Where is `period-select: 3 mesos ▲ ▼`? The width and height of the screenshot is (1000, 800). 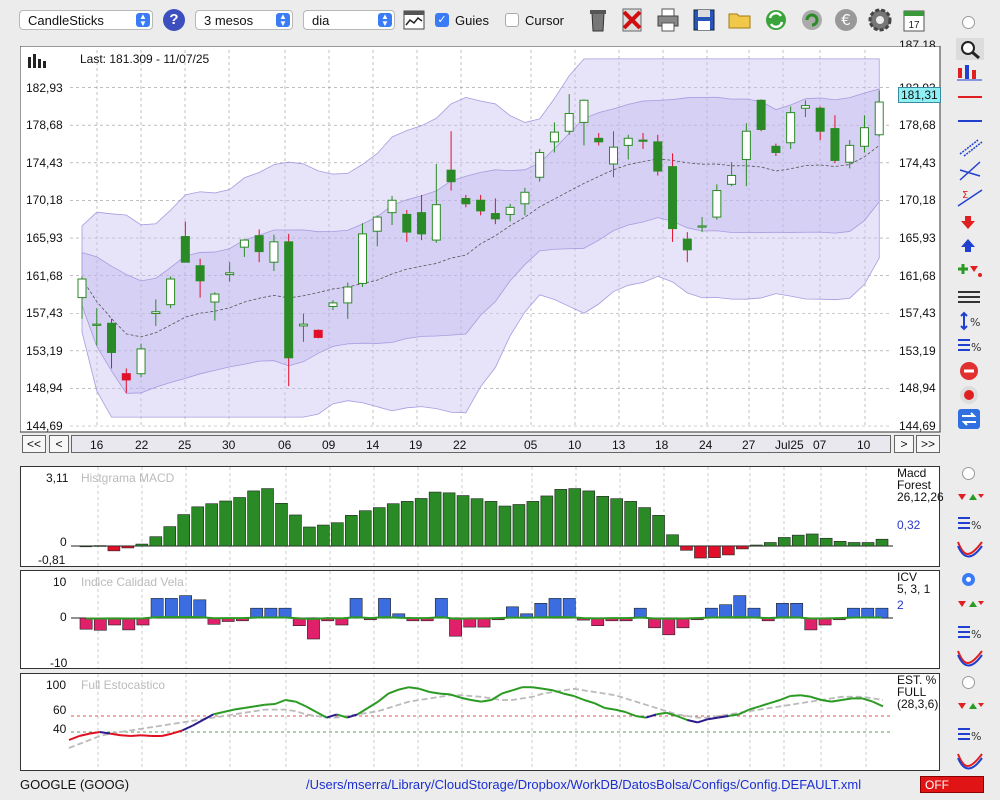 period-select: 3 mesos ▲ ▼ is located at coordinates (244, 20).